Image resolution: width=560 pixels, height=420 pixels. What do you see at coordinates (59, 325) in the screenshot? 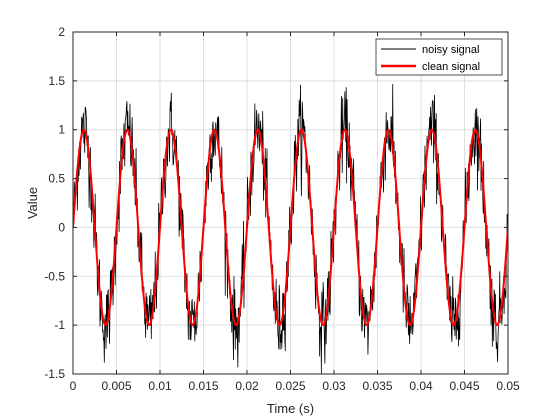
I see `y-tick-label: -1` at bounding box center [59, 325].